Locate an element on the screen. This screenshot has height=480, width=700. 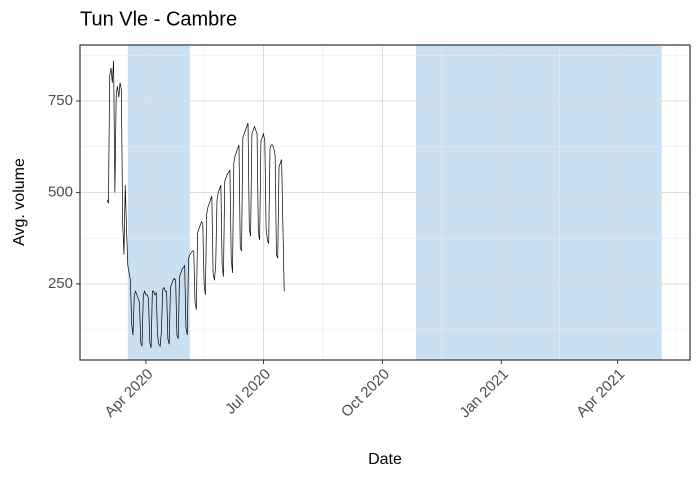
y-tick-label: 750 is located at coordinates (60, 100).